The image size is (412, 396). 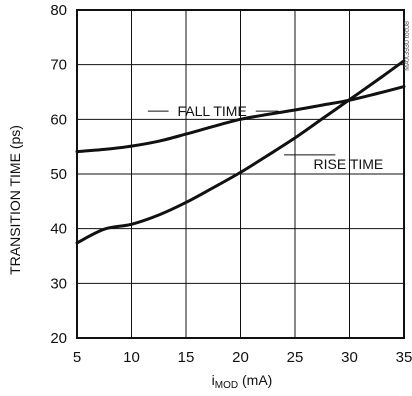 I want to click on x-tick-label: 35, so click(x=404, y=357).